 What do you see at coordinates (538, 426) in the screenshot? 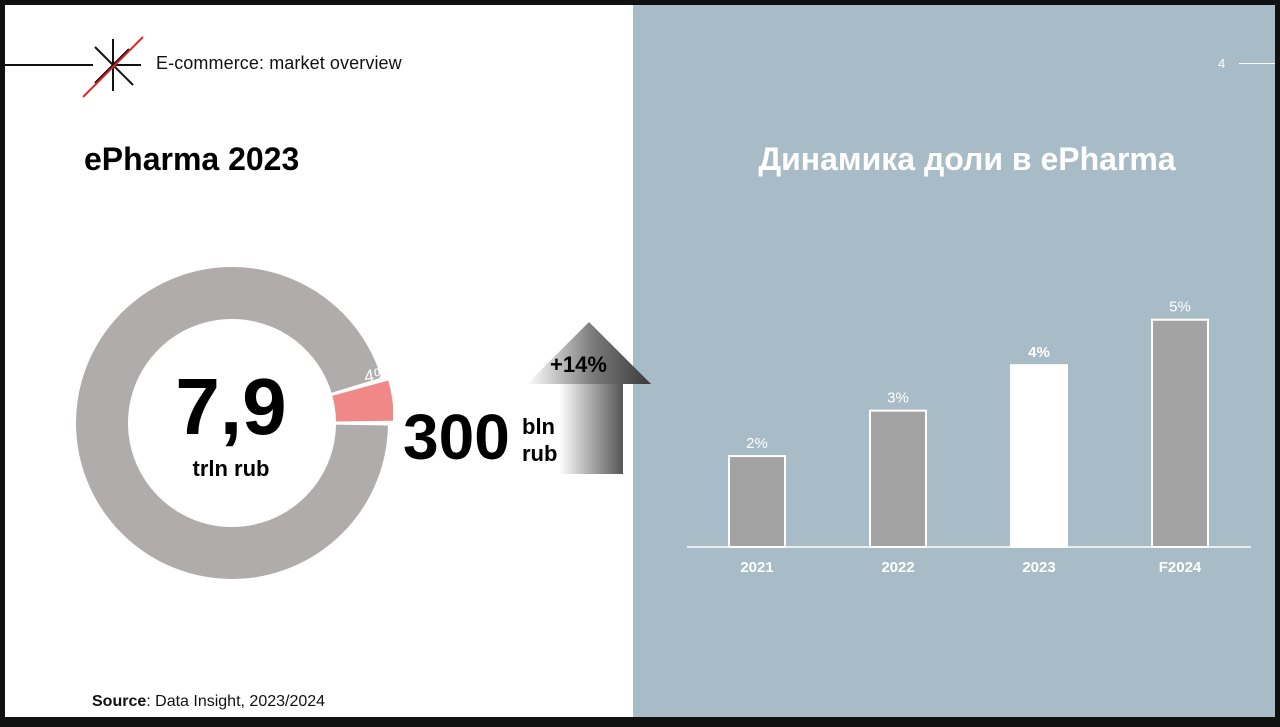
I see `online-unit-top: bln` at bounding box center [538, 426].